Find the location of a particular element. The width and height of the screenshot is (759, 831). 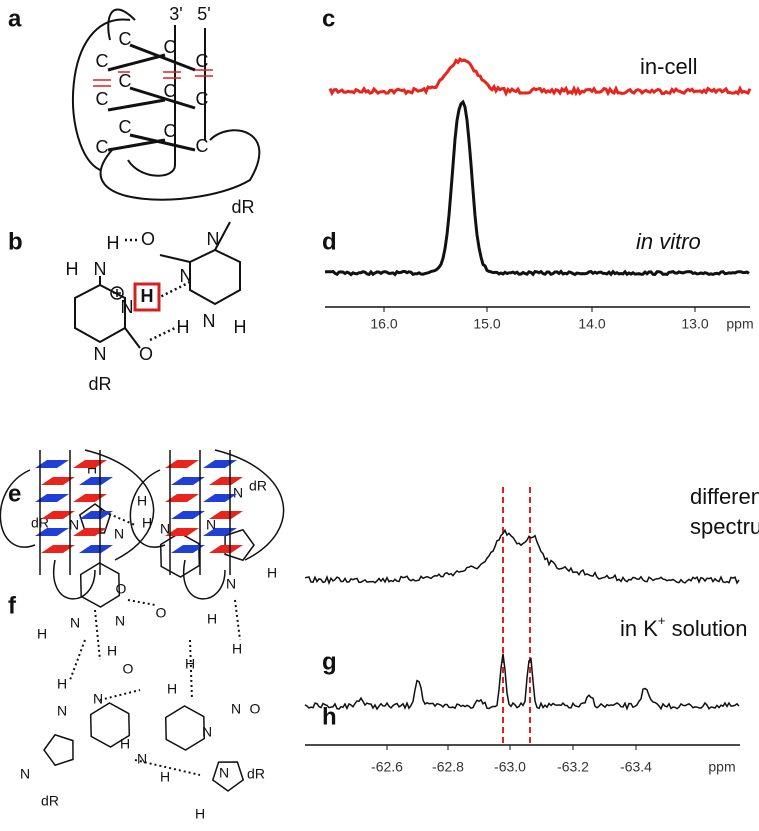

base-pair is located at coordinates (151, 97).